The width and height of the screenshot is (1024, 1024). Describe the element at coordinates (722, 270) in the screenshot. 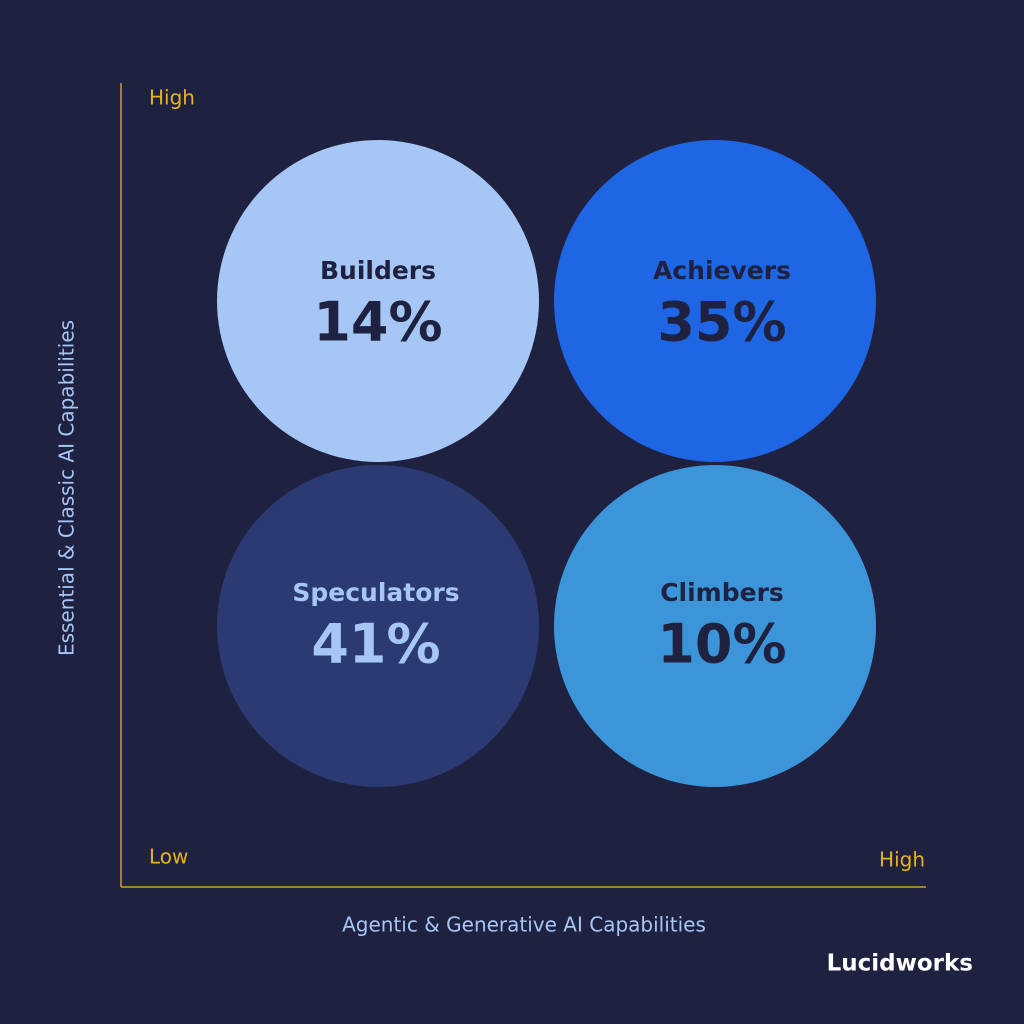

I see `quadrant-name: Achievers` at that location.